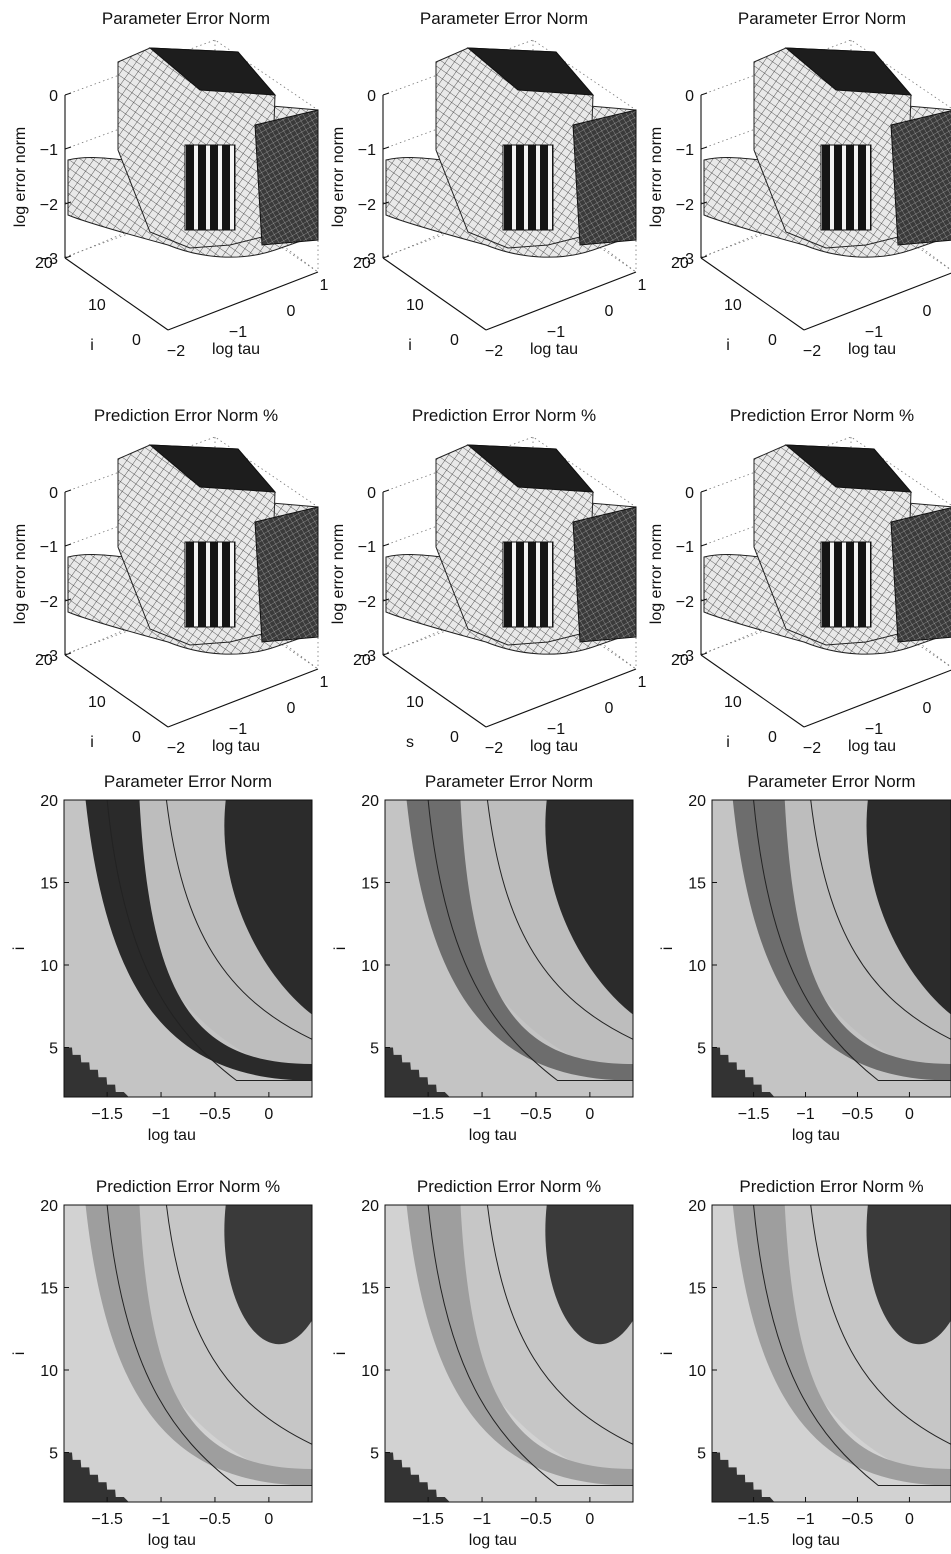 Image resolution: width=951 pixels, height=1554 pixels. Describe the element at coordinates (186, 18) in the screenshot. I see `panel-title: Parameter Error Norm` at that location.